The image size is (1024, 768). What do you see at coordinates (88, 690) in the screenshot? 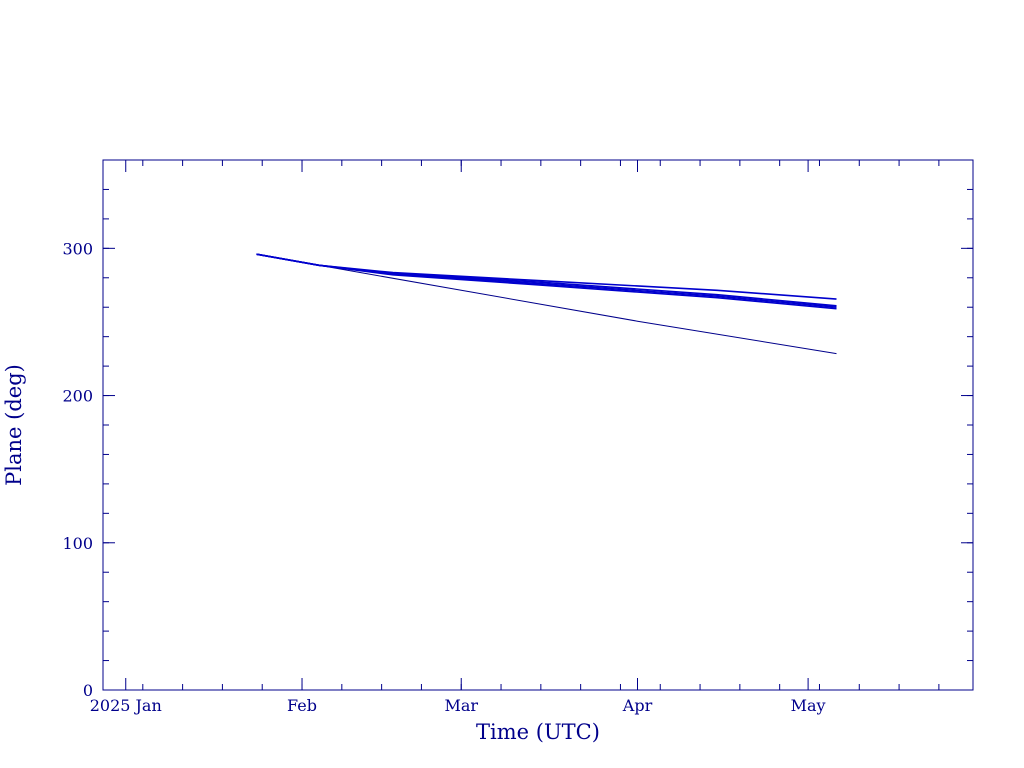
I see `y-tick-label: 0` at bounding box center [88, 690].